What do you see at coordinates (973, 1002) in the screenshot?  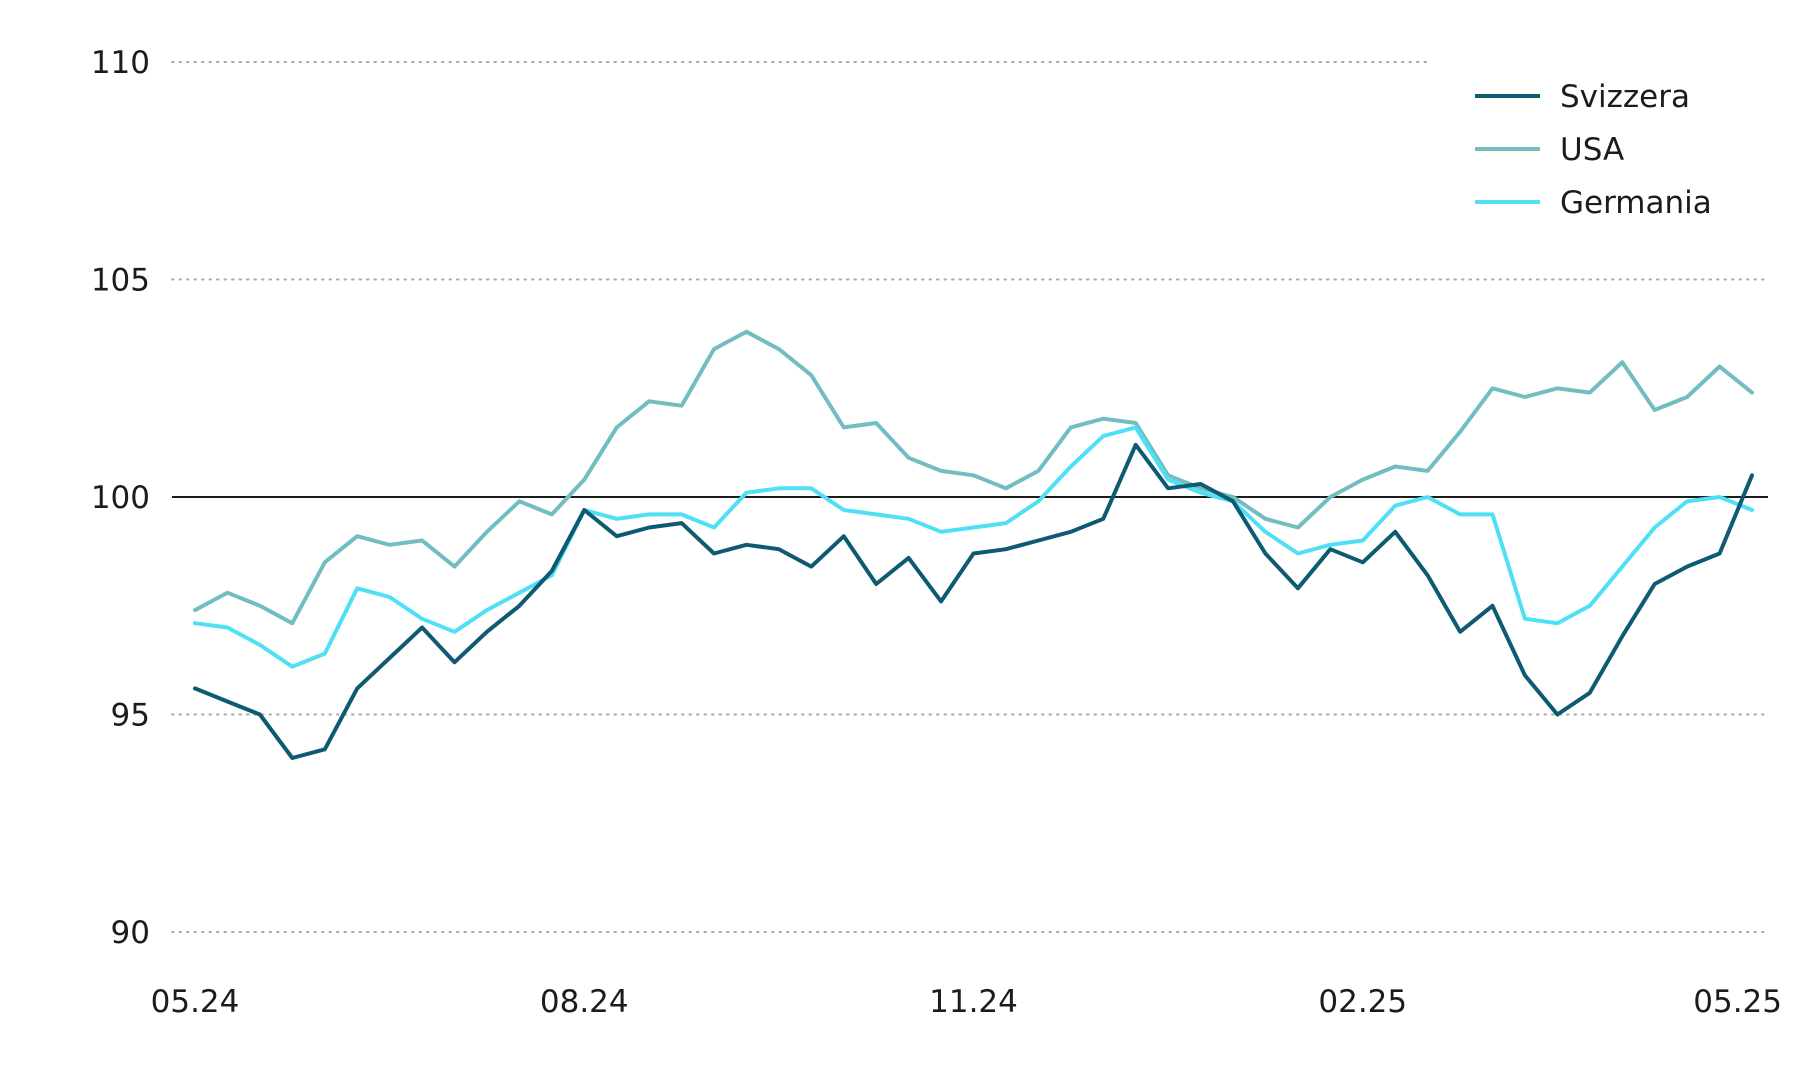 I see `x-tick-label: 11.24` at bounding box center [973, 1002].